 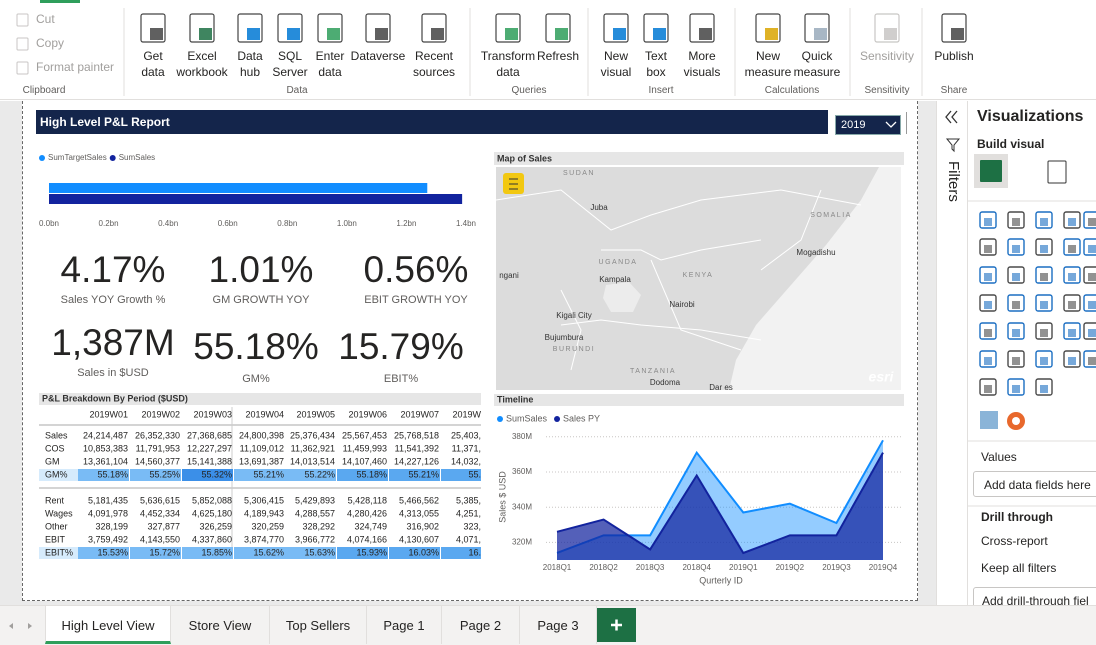 I want to click on ribbon-button: Dataverse, so click(x=378, y=56).